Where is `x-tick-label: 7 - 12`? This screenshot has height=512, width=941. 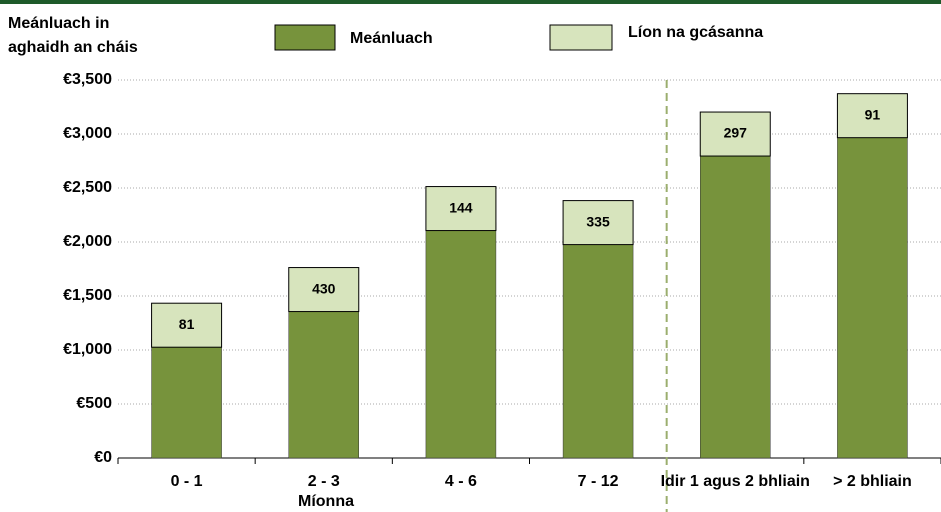 x-tick-label: 7 - 12 is located at coordinates (598, 481).